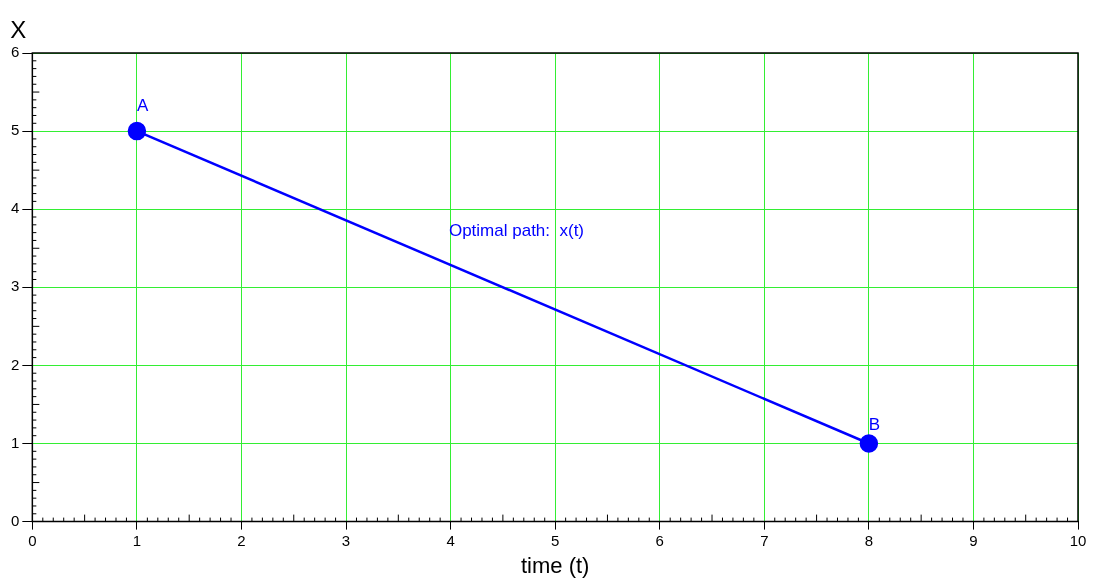  I want to click on x-tick-label: 10, so click(1078, 540).